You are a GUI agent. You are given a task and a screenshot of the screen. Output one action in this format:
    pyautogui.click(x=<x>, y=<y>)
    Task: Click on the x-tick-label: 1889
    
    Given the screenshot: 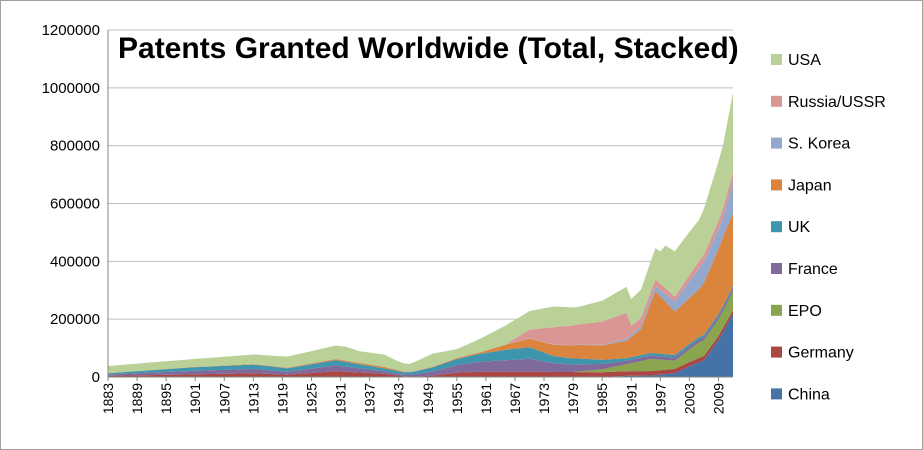 What is the action you would take?
    pyautogui.click(x=137, y=398)
    